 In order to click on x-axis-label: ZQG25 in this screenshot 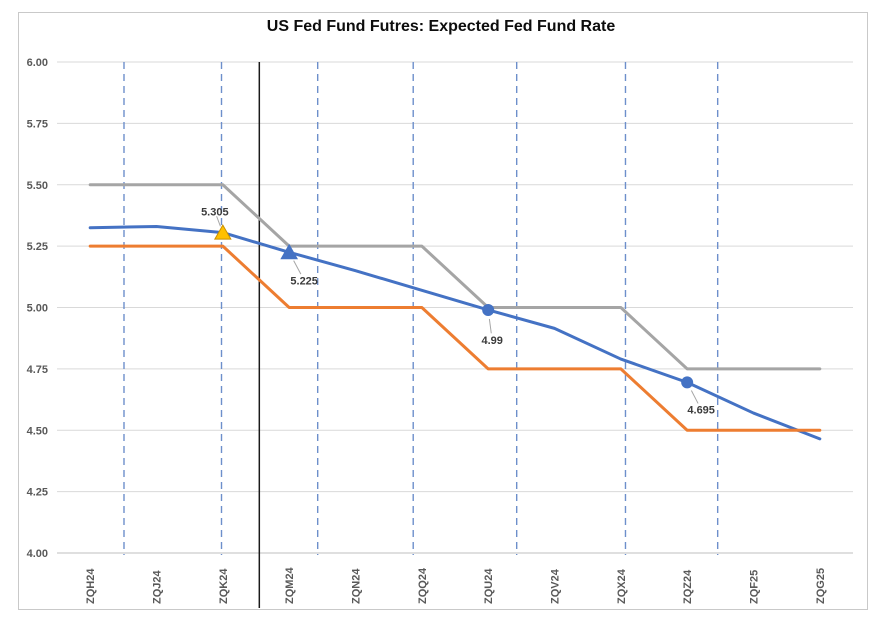, I will do `click(821, 586)`.